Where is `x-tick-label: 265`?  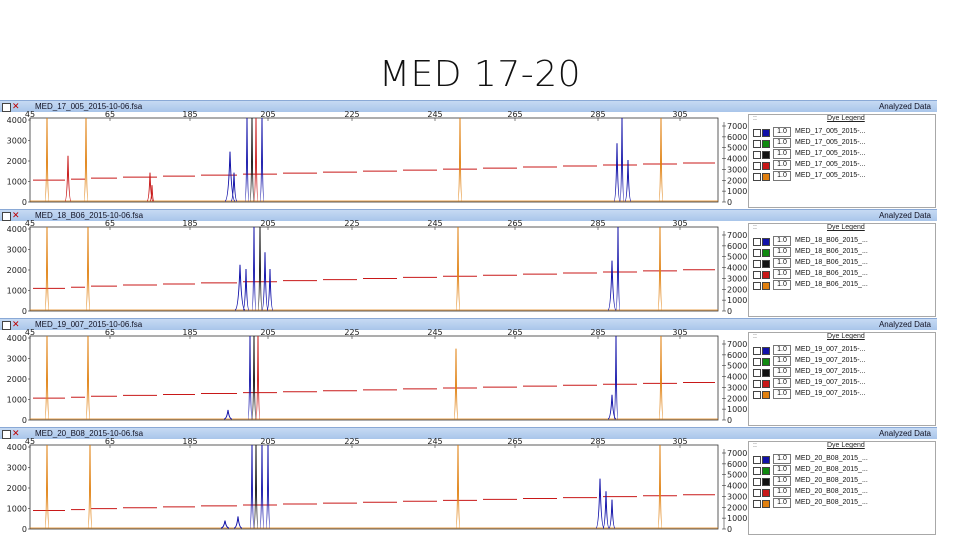 x-tick-label: 265 is located at coordinates (514, 442).